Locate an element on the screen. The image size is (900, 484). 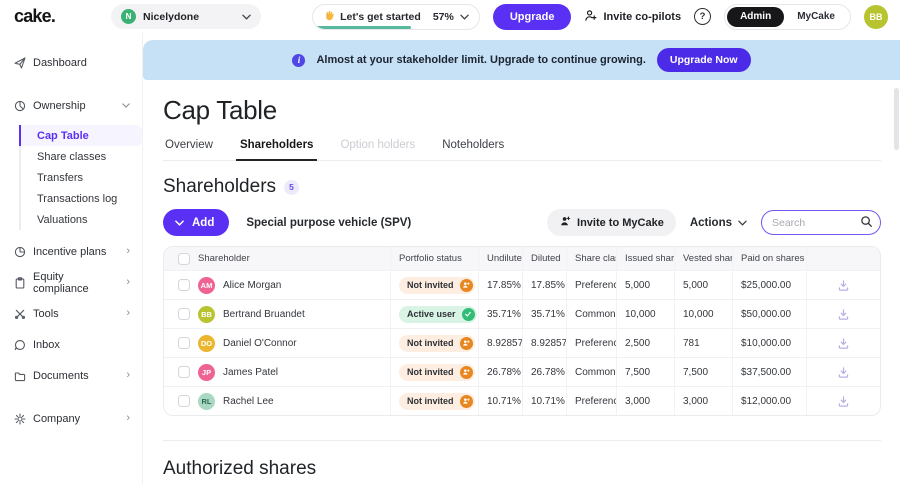
shareholder-cell: AM Alice Morgan is located at coordinates (290, 285).